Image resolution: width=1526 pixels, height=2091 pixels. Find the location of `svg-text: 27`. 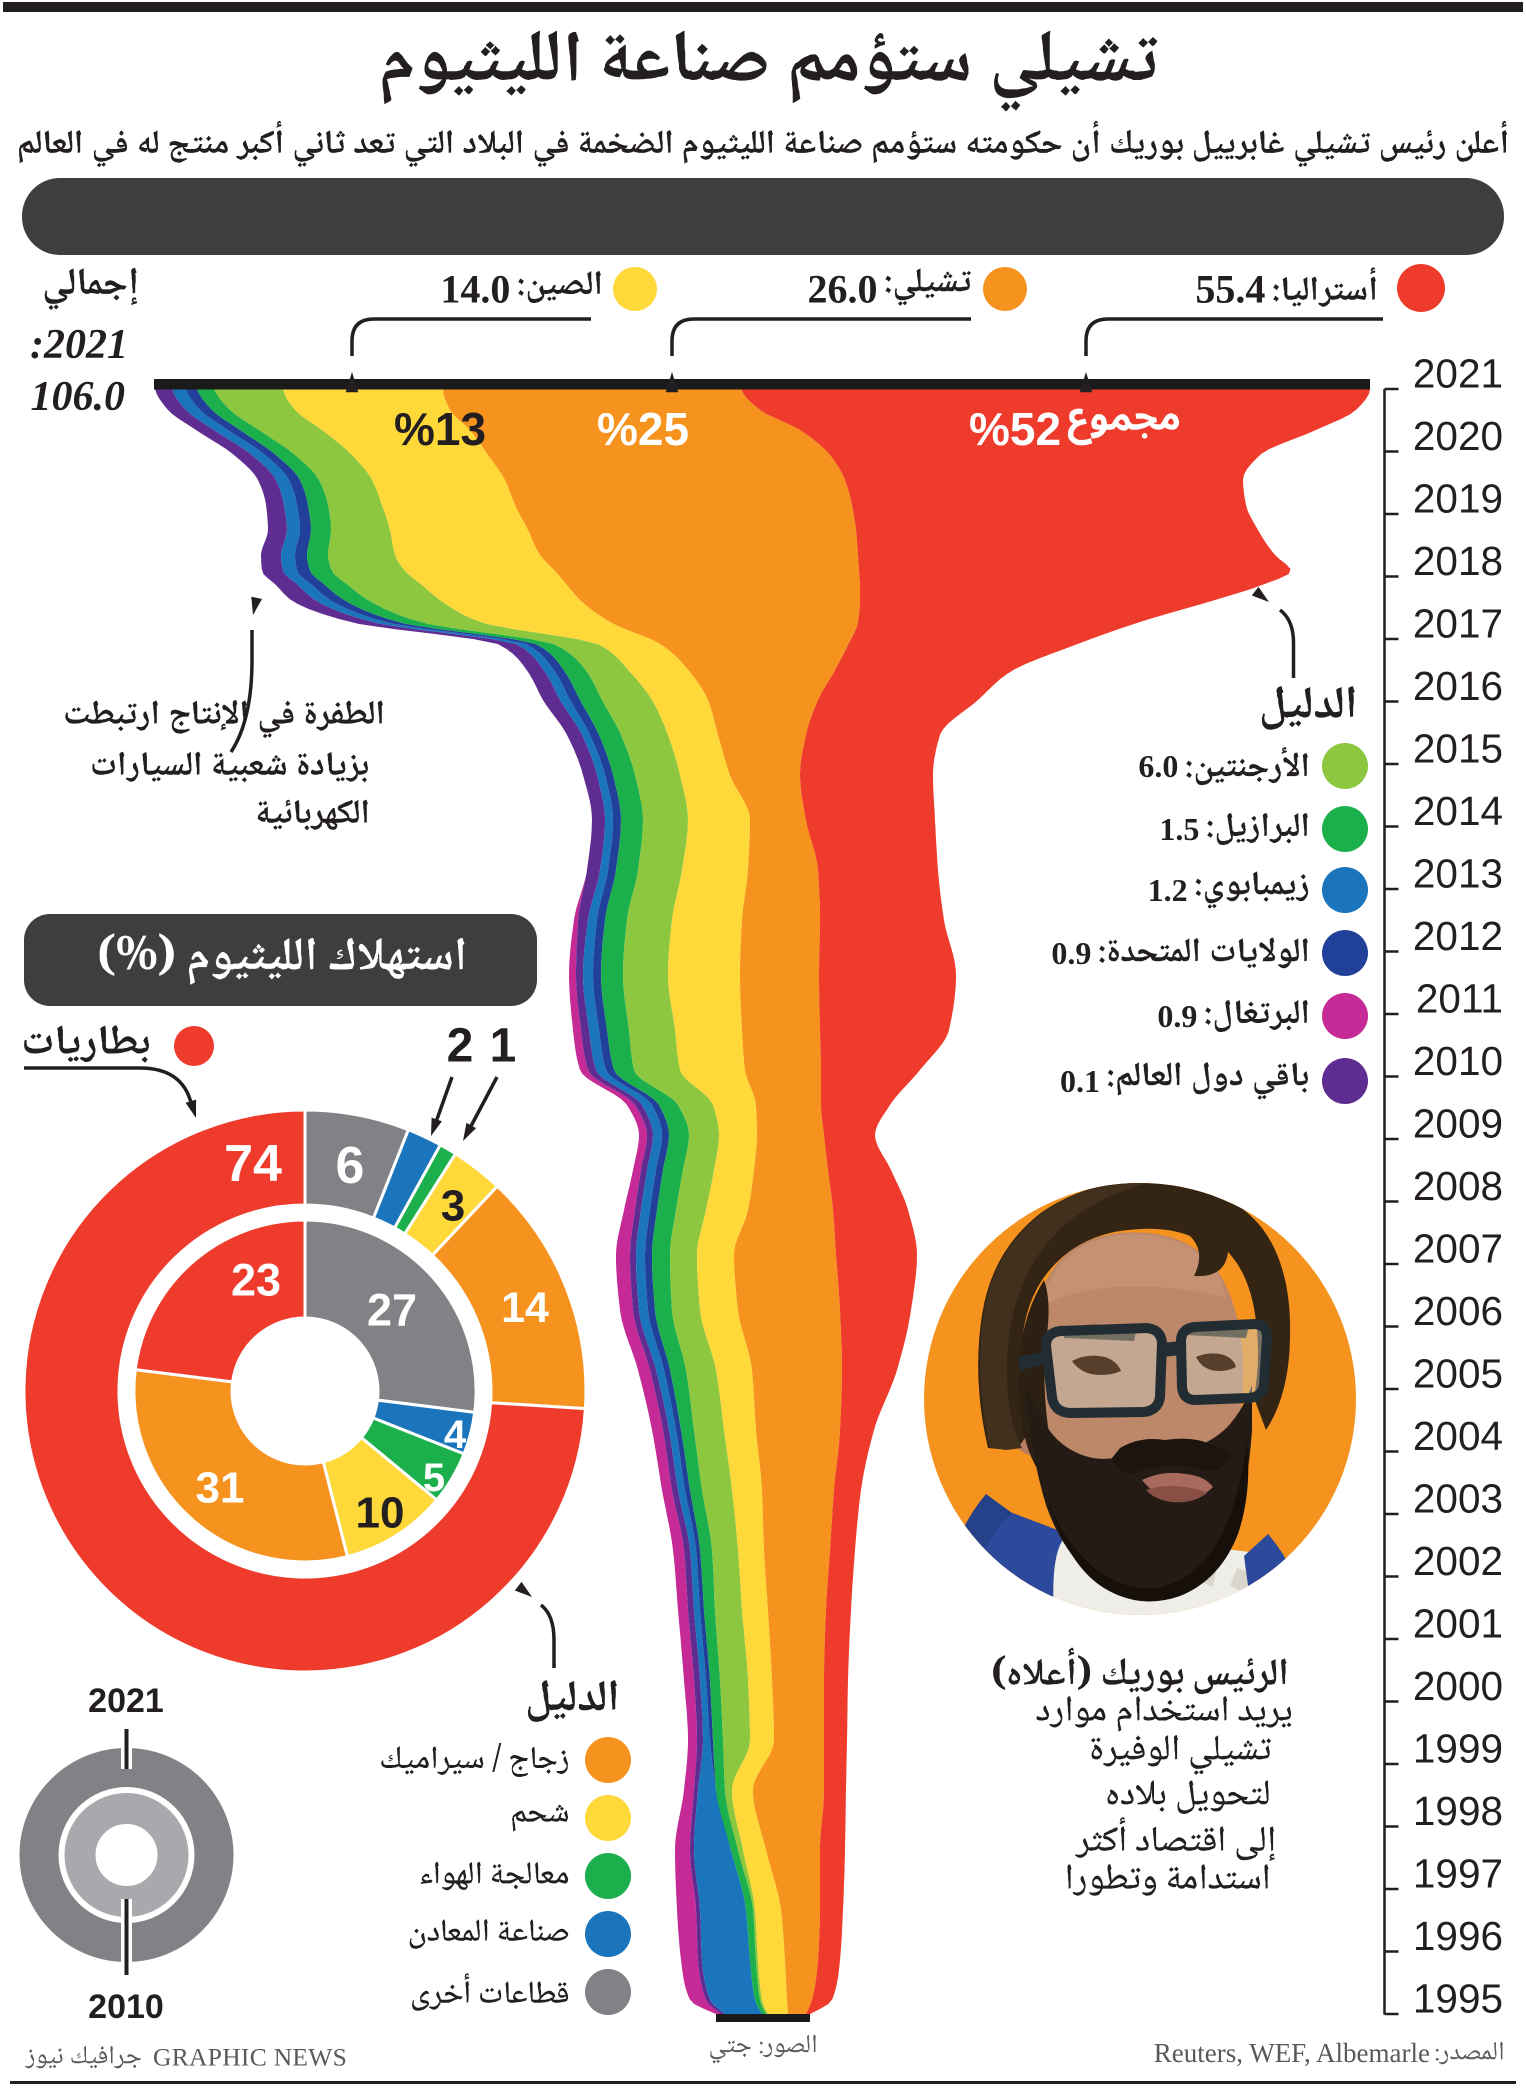

svg-text: 27 is located at coordinates (392, 1310).